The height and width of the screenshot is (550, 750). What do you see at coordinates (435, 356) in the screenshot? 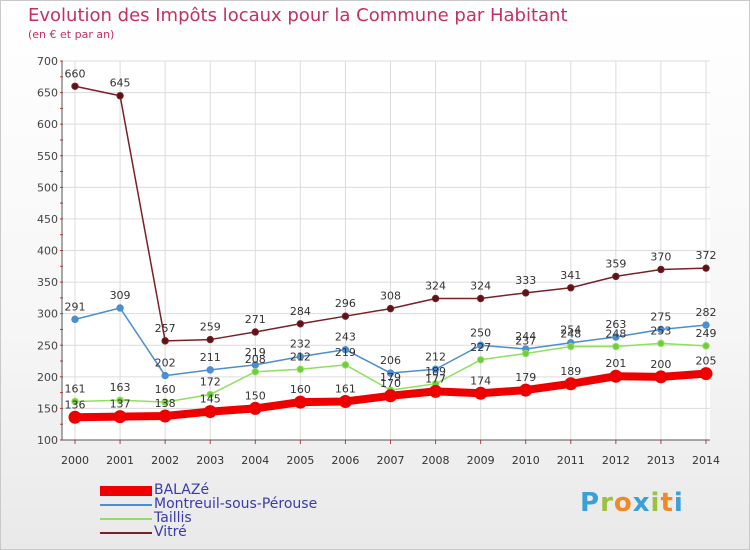
I see `data-label-montreuil-sous-perouse: 212` at bounding box center [435, 356].